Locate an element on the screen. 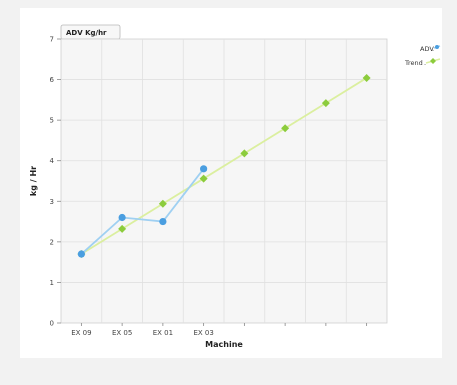  legend-marker-adv is located at coordinates (437, 47).